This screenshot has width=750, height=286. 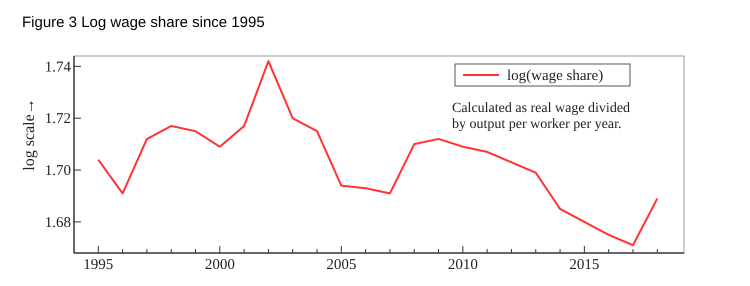 I want to click on y-tick-label: 1.70, so click(x=57, y=171).